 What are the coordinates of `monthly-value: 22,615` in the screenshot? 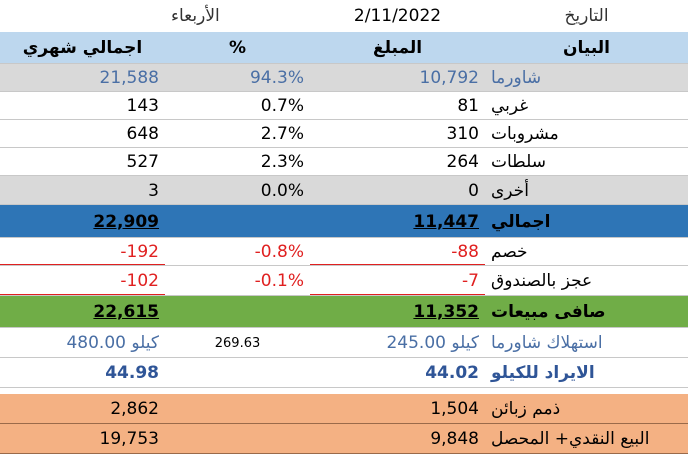 It's located at (126, 312).